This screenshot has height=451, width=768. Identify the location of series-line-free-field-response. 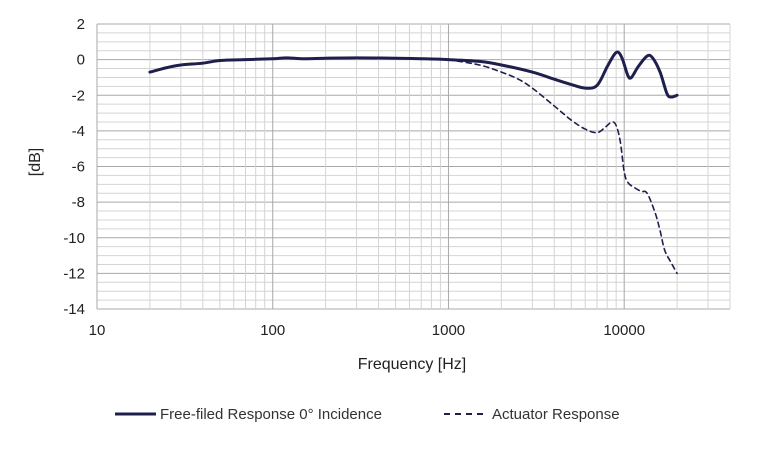
(413, 74).